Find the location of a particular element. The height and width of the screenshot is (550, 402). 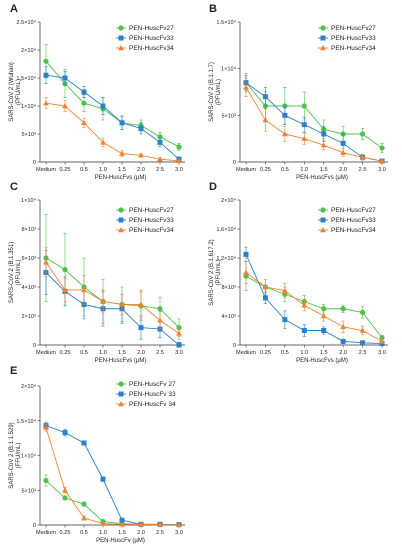

legend-label: PEN-HuscFv 27 is located at coordinates (152, 384).